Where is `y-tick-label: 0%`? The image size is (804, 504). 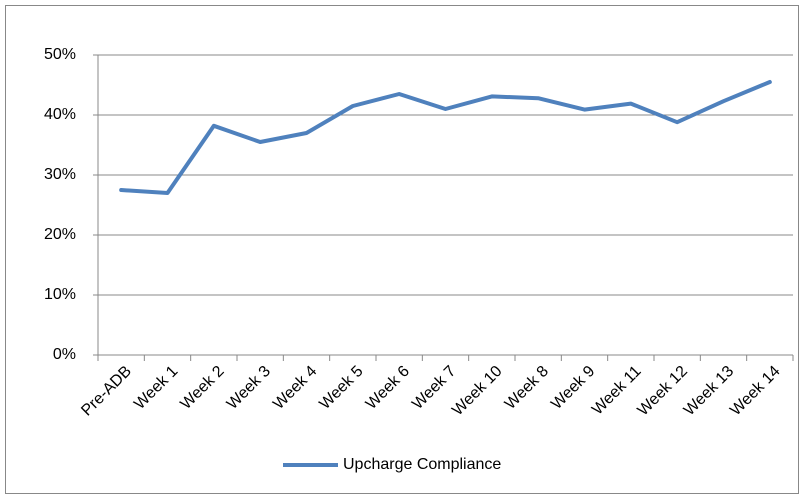 y-tick-label: 0% is located at coordinates (64, 354).